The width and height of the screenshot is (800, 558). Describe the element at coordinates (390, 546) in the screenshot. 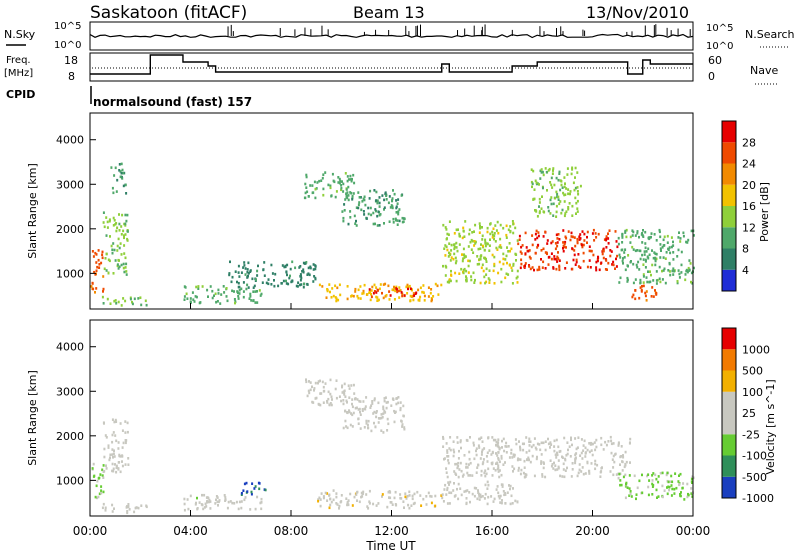

I see `time-axis-label: Time UT` at that location.